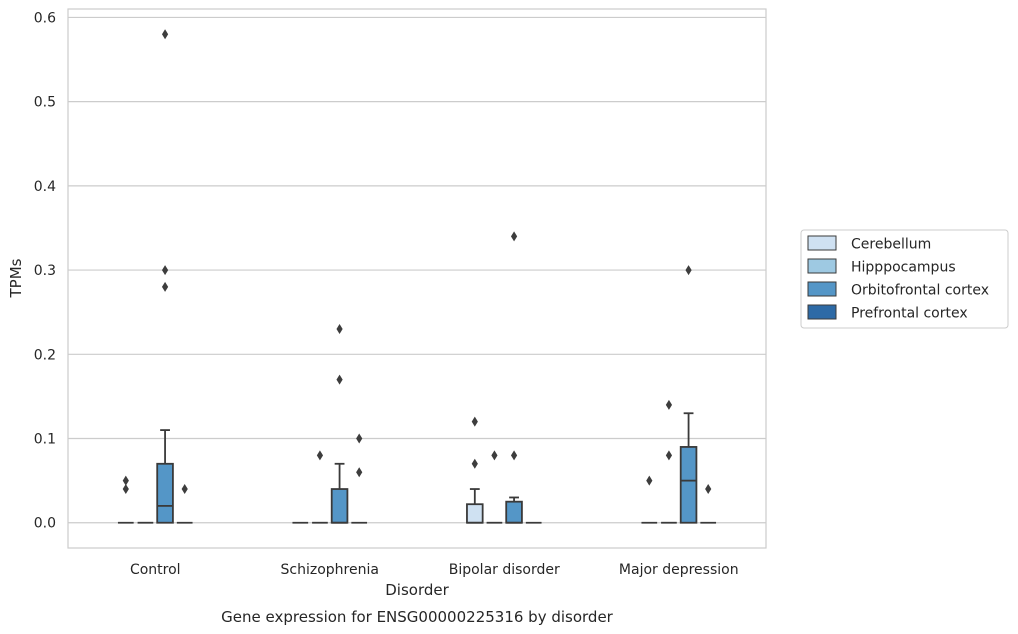 The width and height of the screenshot is (1018, 634). I want to click on x-tick-label: Schizophrenia, so click(330, 570).